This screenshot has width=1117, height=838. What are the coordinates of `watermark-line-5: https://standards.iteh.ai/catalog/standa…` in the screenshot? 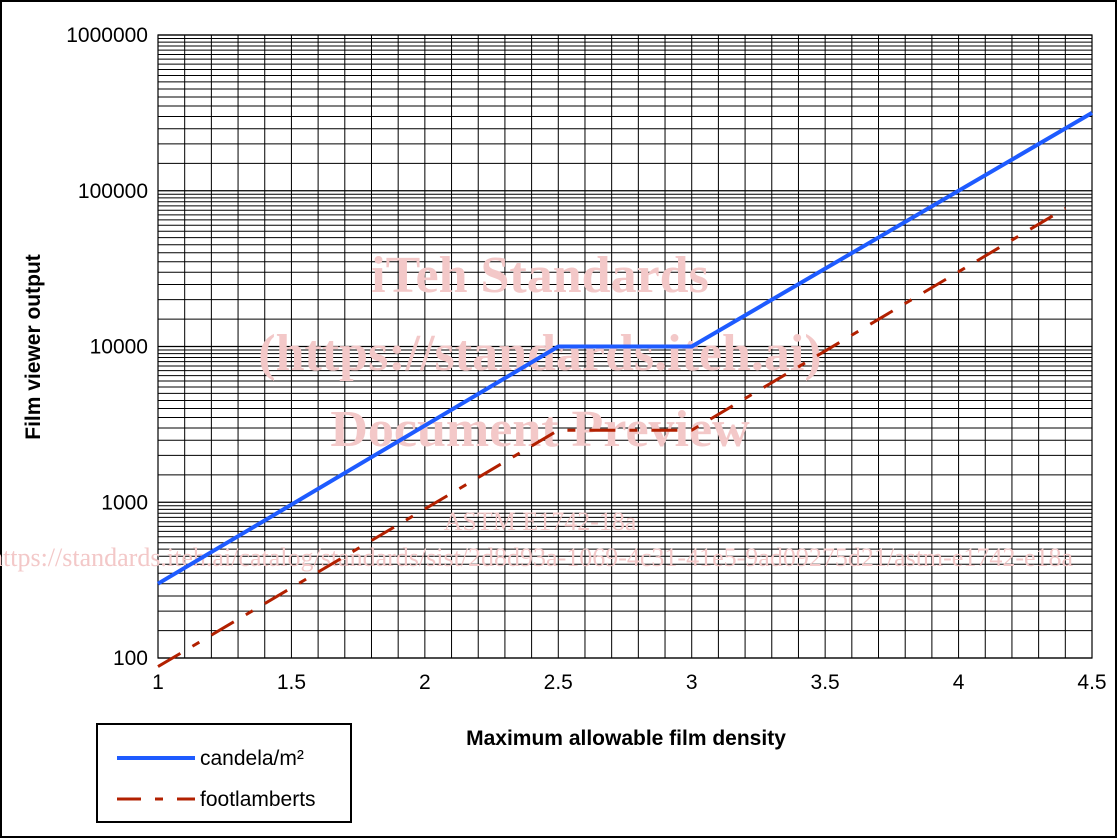 It's located at (537, 557).